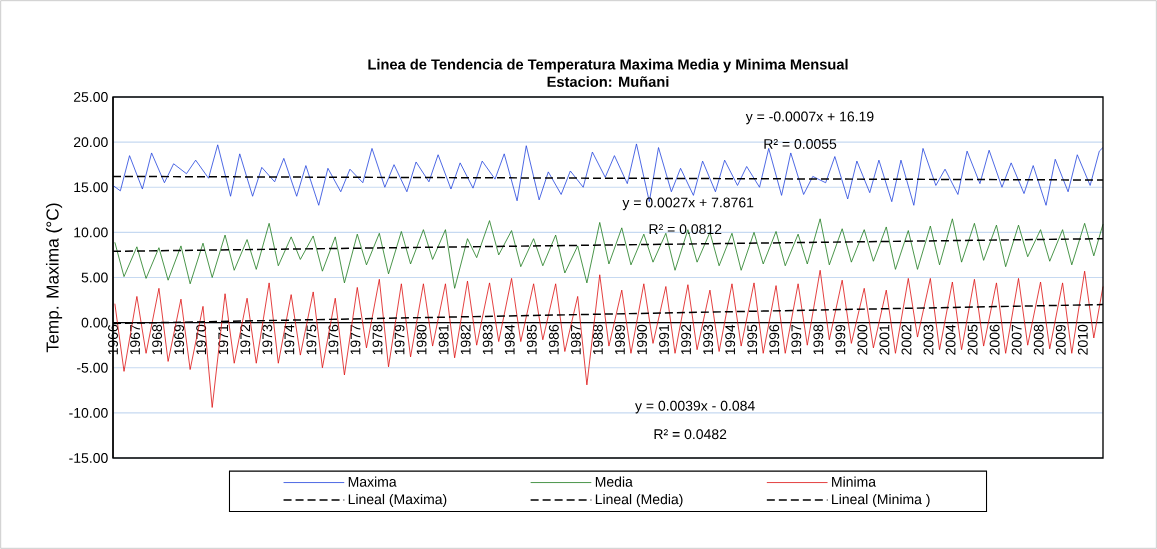 This screenshot has width=1157, height=549. I want to click on x-tick-label: 1976, so click(333, 339).